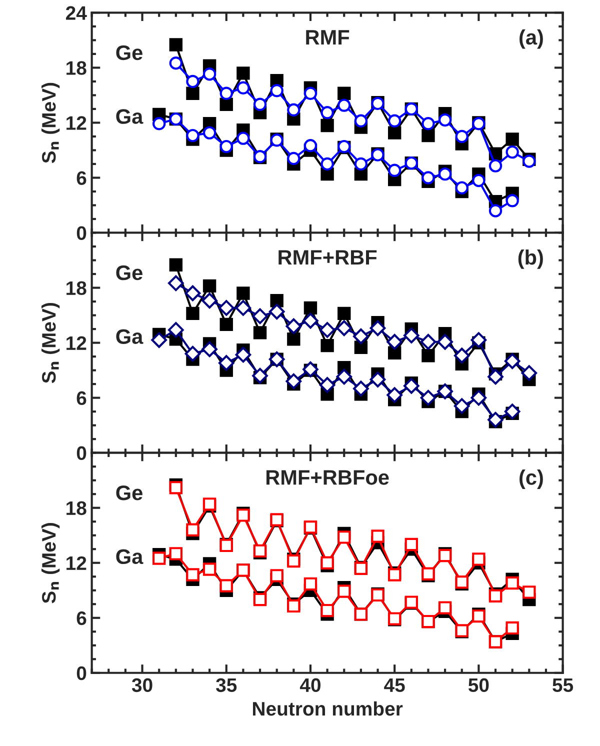  Describe the element at coordinates (394, 685) in the screenshot. I see `x-tick-label: 45` at that location.